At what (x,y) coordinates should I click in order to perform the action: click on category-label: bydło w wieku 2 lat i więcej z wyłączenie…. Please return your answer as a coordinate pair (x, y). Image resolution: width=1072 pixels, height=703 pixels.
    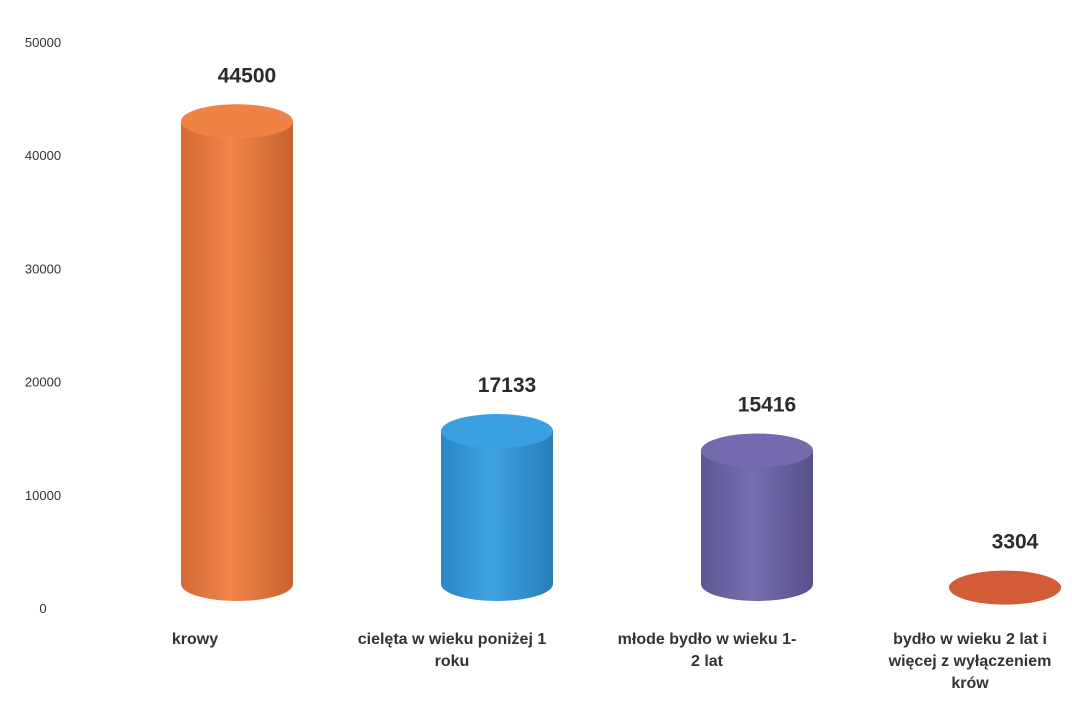
    Looking at the image, I should click on (970, 661).